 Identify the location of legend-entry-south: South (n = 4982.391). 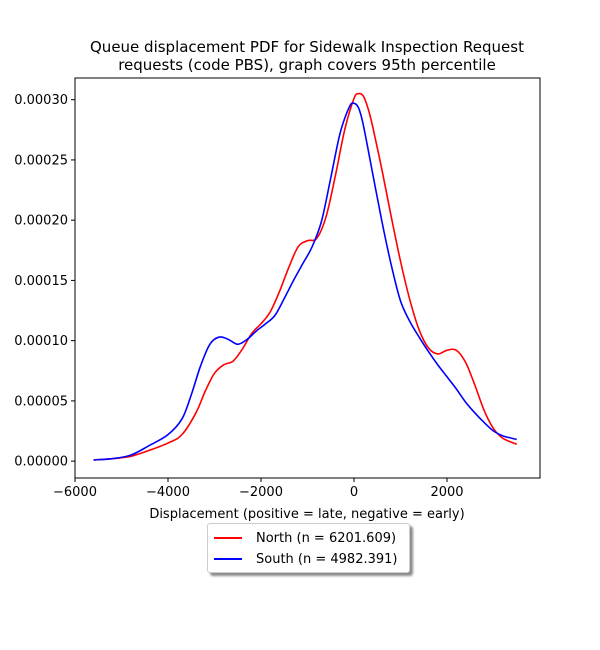
(302, 559).